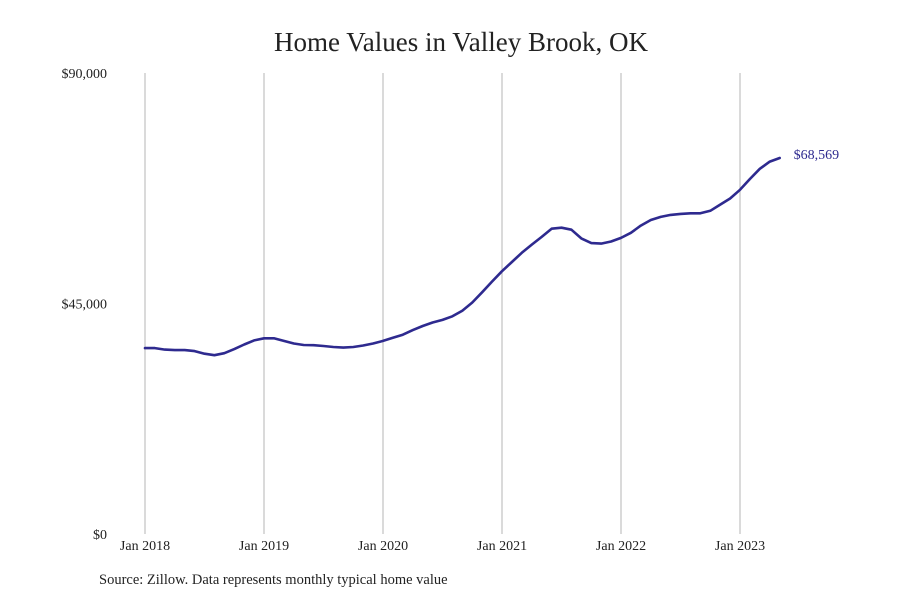 This screenshot has width=900, height=600. Describe the element at coordinates (461, 42) in the screenshot. I see `chart-title: Home Values in Valley Brook, OK` at that location.